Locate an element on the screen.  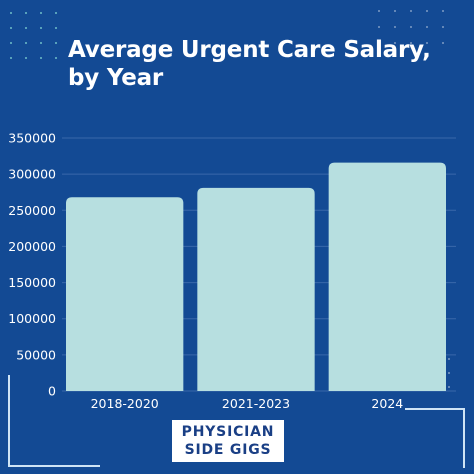
y-tick-label: 300000 is located at coordinates (32, 174).